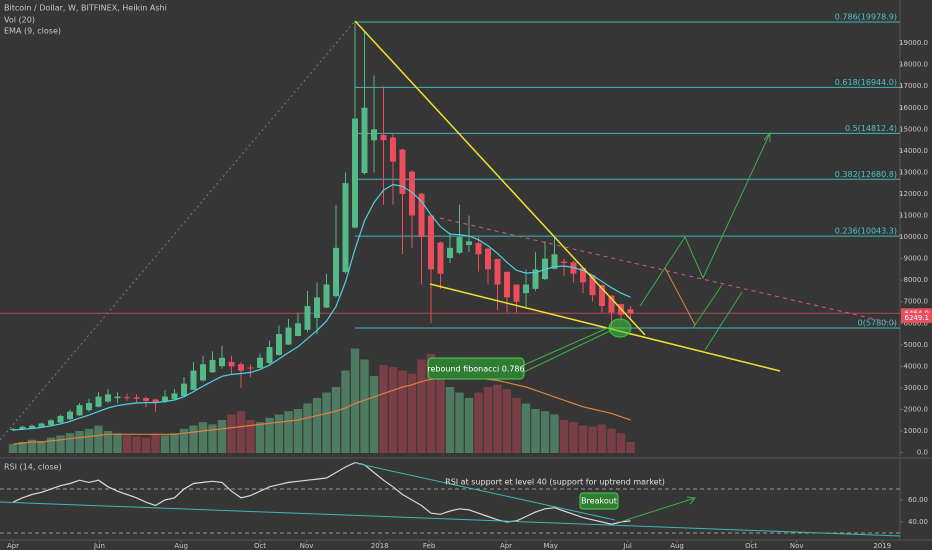 The width and height of the screenshot is (932, 550). What do you see at coordinates (922, 453) in the screenshot?
I see `y-tick-label: 0.0` at bounding box center [922, 453].